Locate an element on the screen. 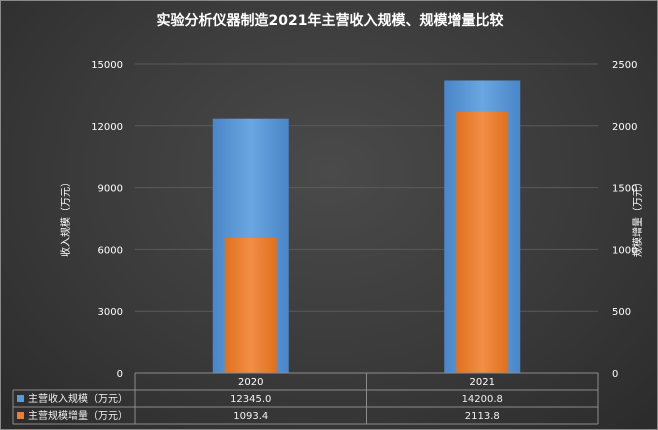 The width and height of the screenshot is (658, 430). right-axis-title: 规模增量（万元） is located at coordinates (637, 217).